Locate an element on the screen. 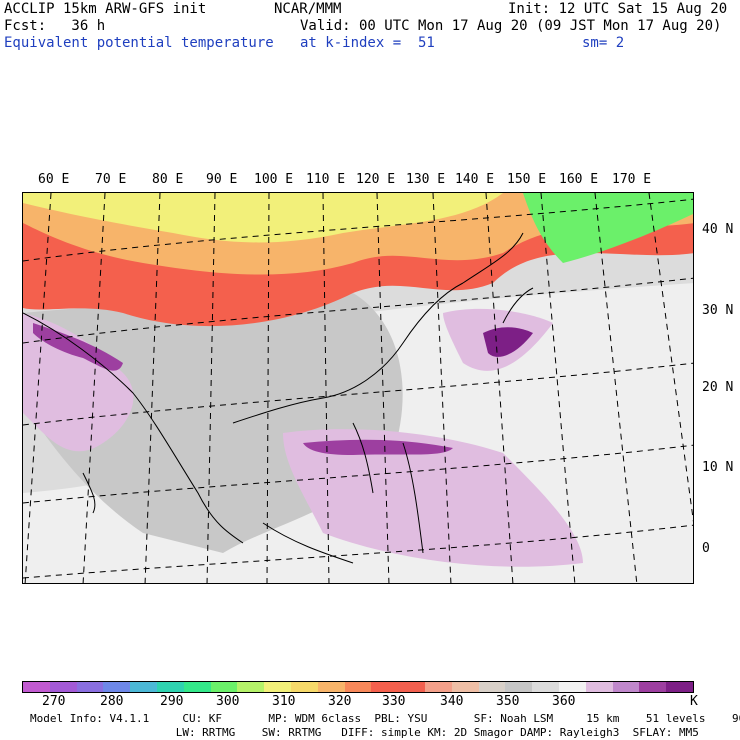  lat-label: 10 N is located at coordinates (718, 467).